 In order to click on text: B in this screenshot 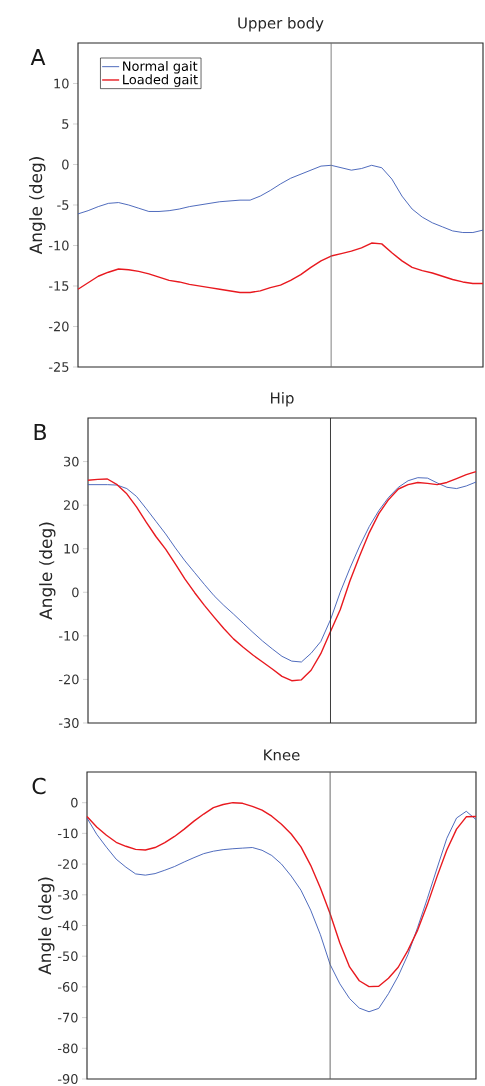, I will do `click(40, 431)`.